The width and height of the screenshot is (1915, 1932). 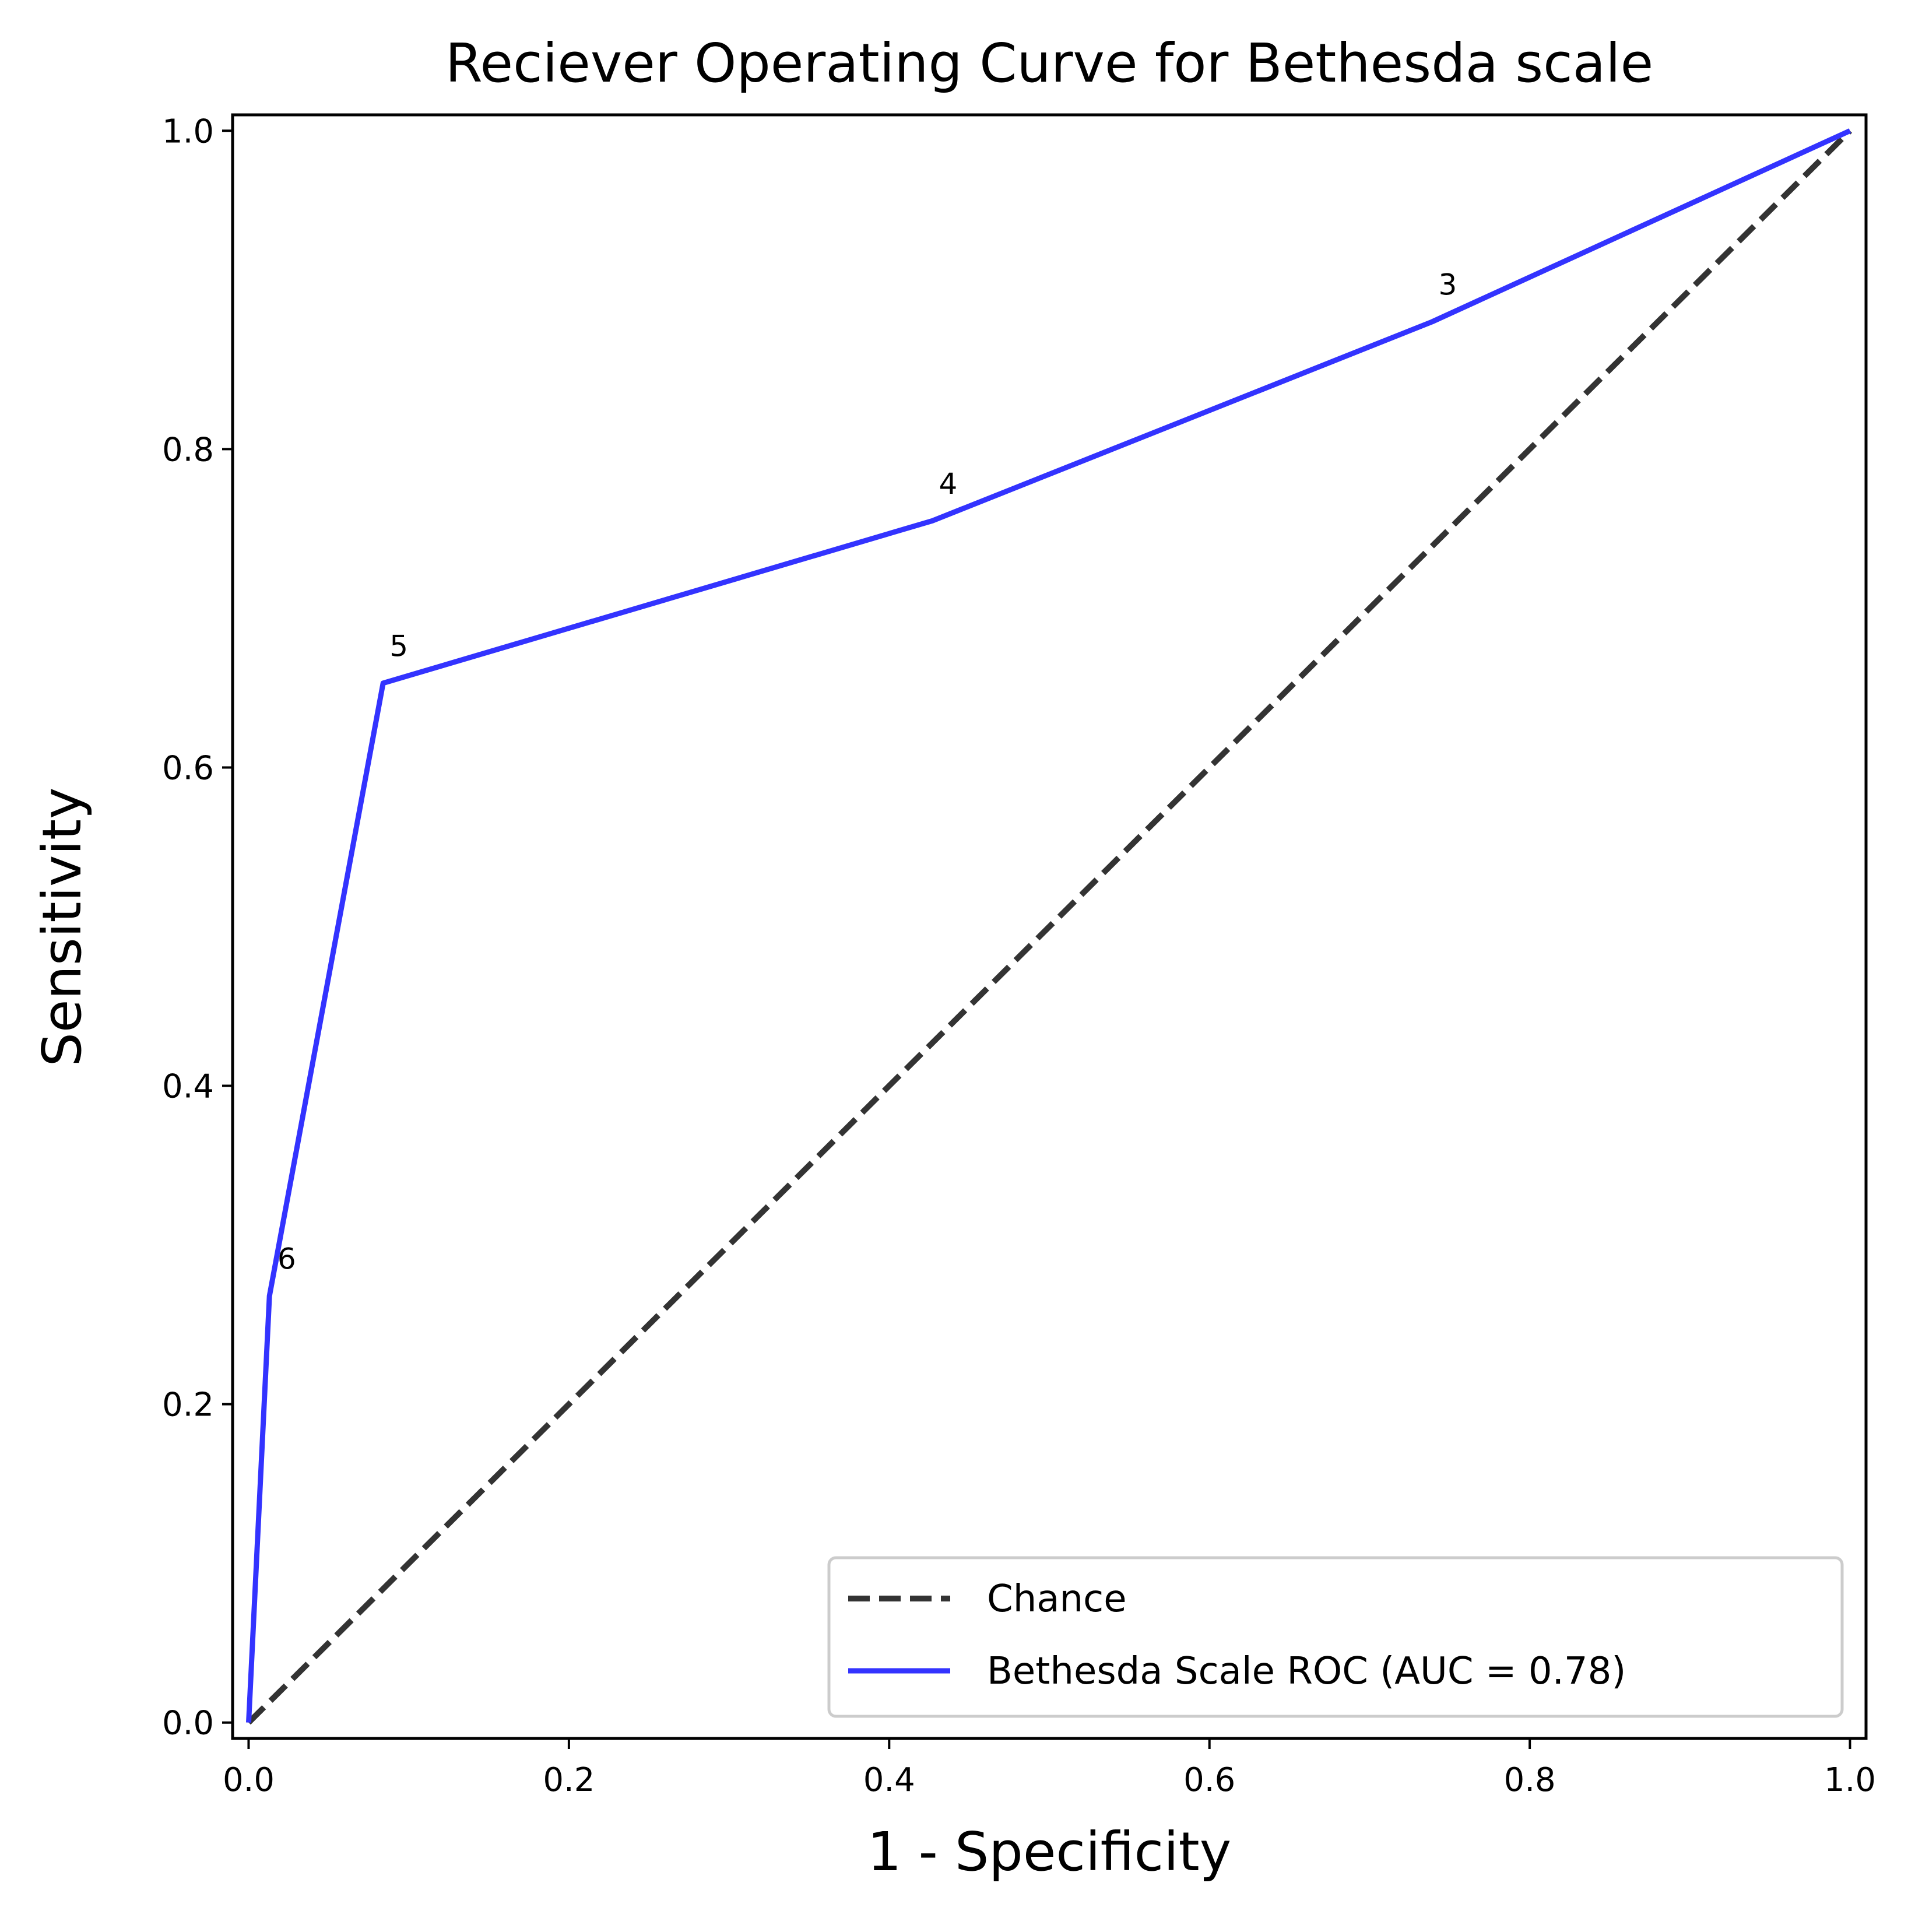 What do you see at coordinates (1307, 1671) in the screenshot?
I see `legend-label-bethesda-roc: Bethesda Scale ROC (AUC = 0.78)` at bounding box center [1307, 1671].